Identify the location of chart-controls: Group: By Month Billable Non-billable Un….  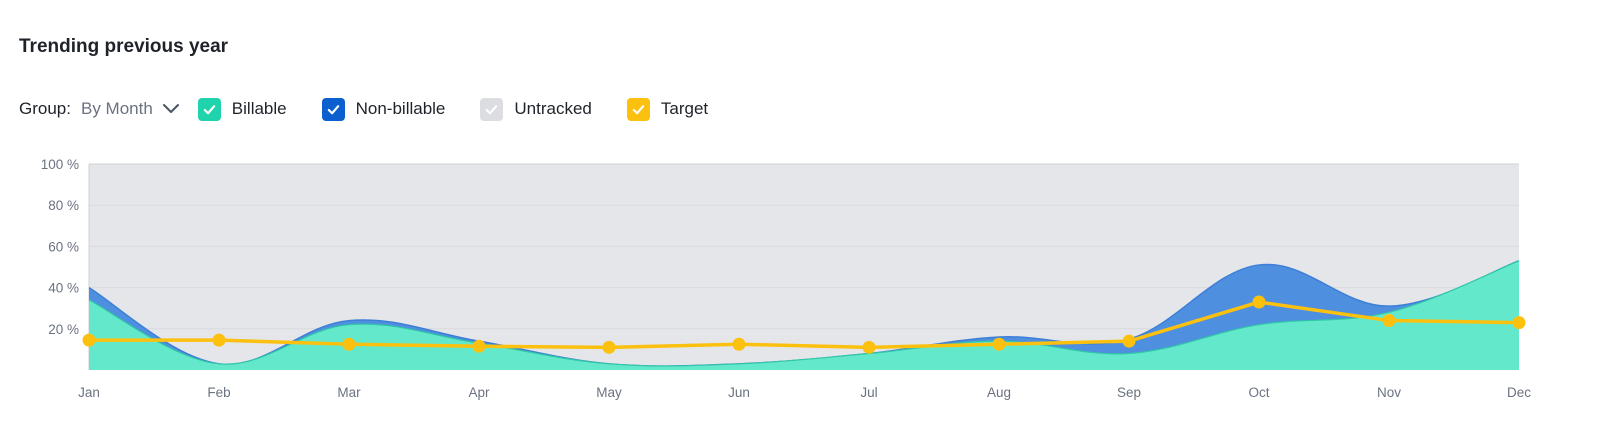
(381, 109).